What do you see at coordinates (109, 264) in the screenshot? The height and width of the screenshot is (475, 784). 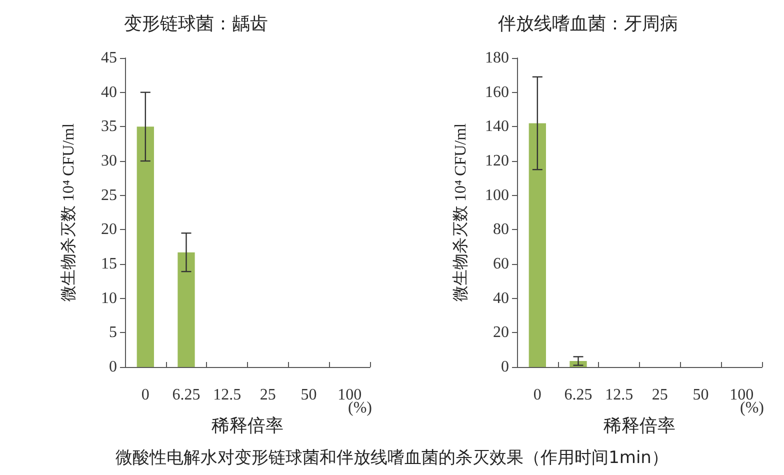 I see `y-tick-label: 15` at bounding box center [109, 264].